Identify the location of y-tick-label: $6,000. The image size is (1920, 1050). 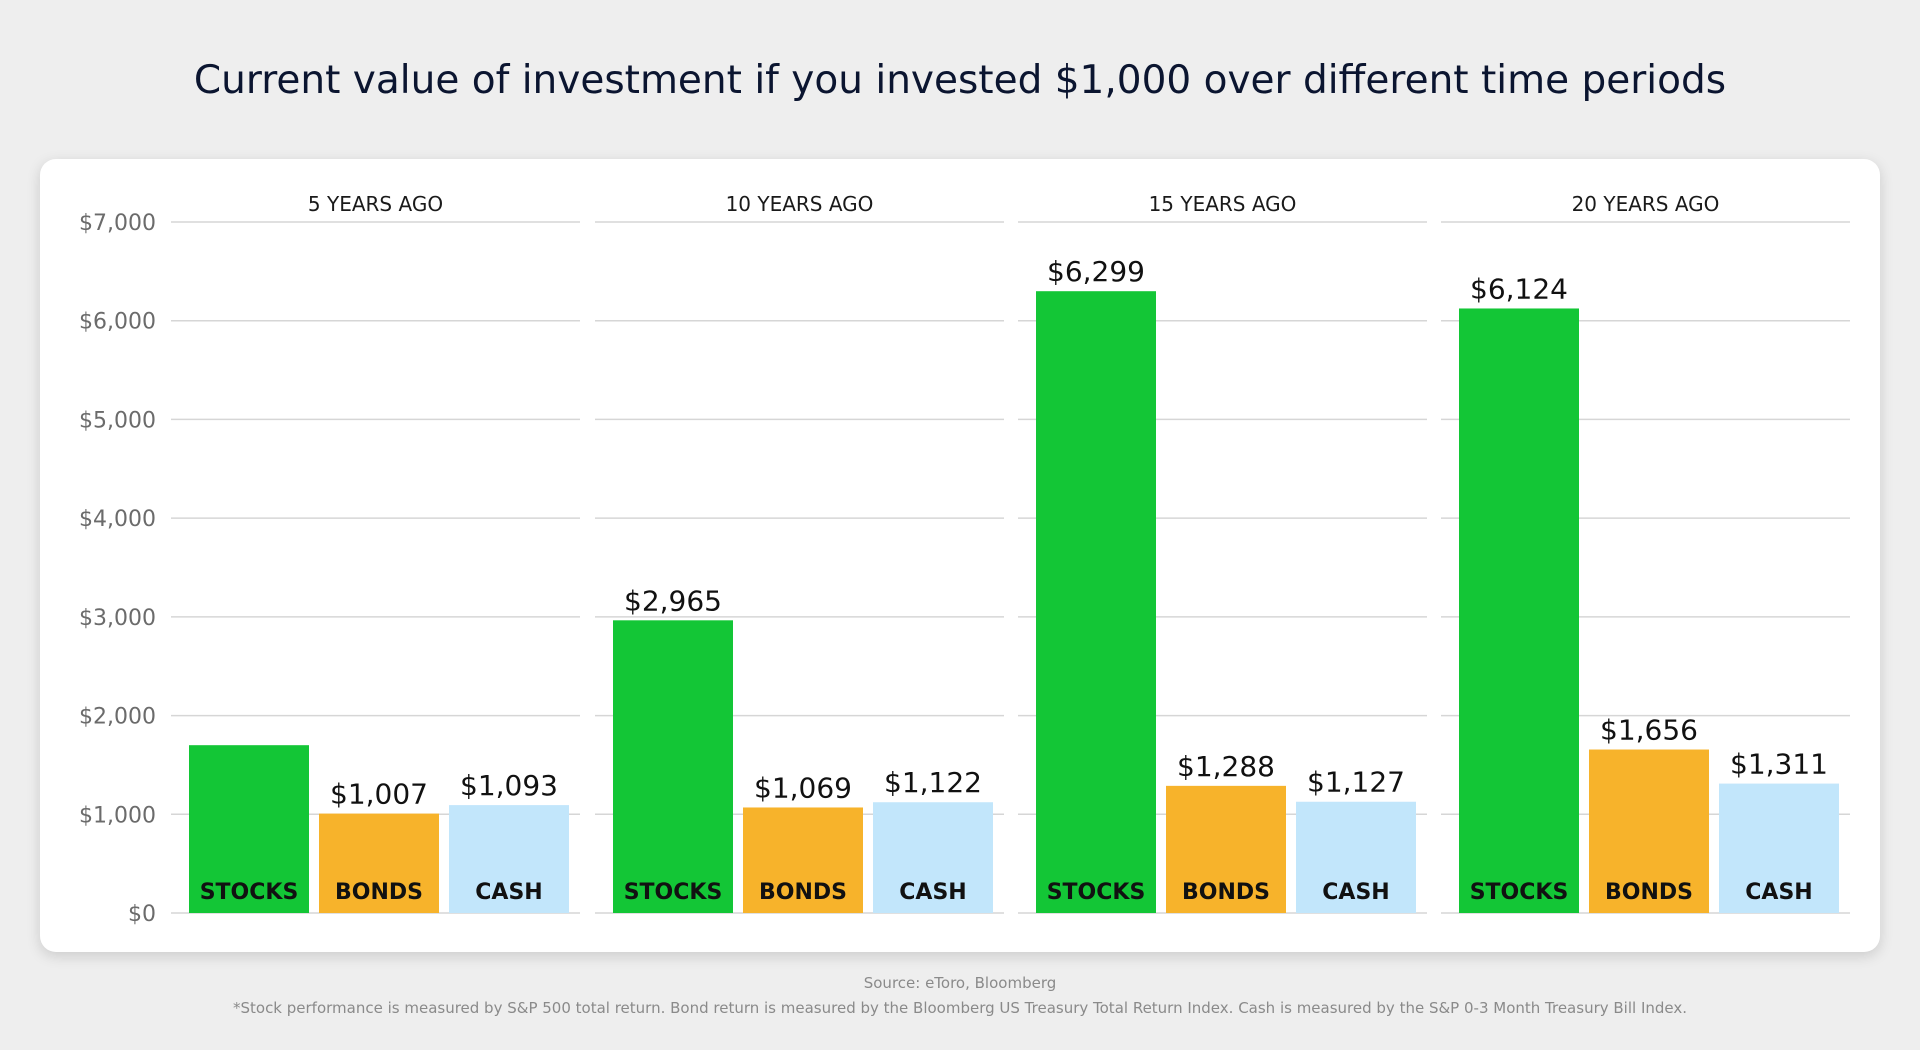
(117, 322).